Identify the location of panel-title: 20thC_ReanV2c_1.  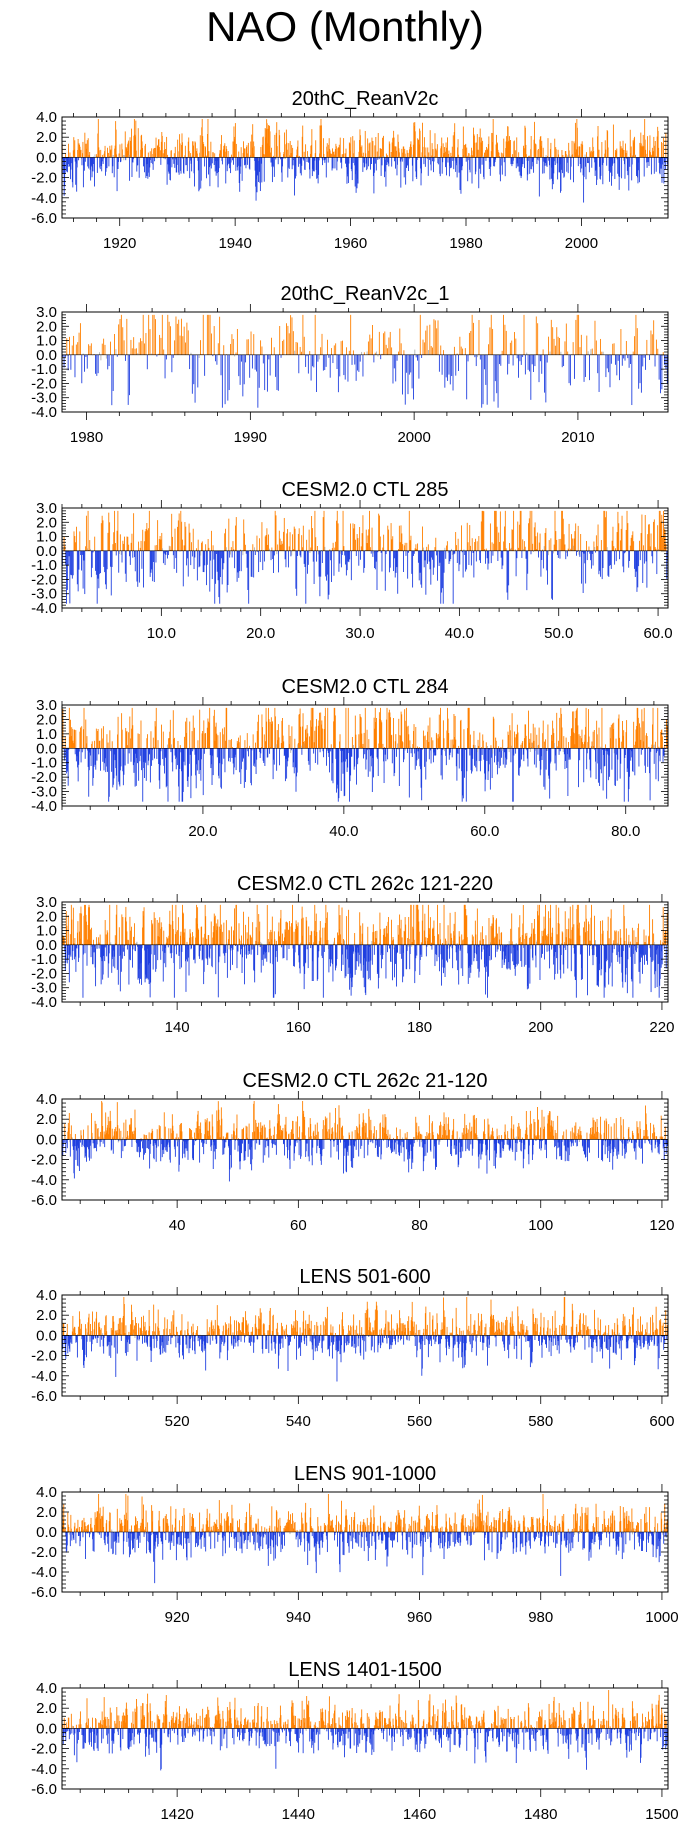
(364, 294).